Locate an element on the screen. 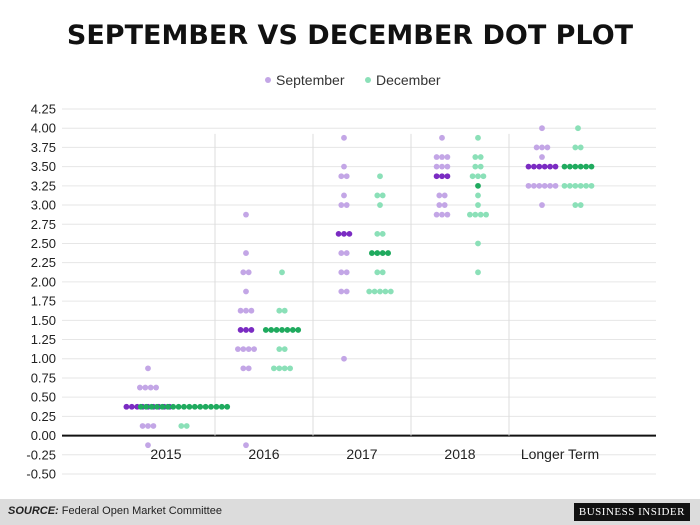  legend-label-september: September is located at coordinates (310, 80).